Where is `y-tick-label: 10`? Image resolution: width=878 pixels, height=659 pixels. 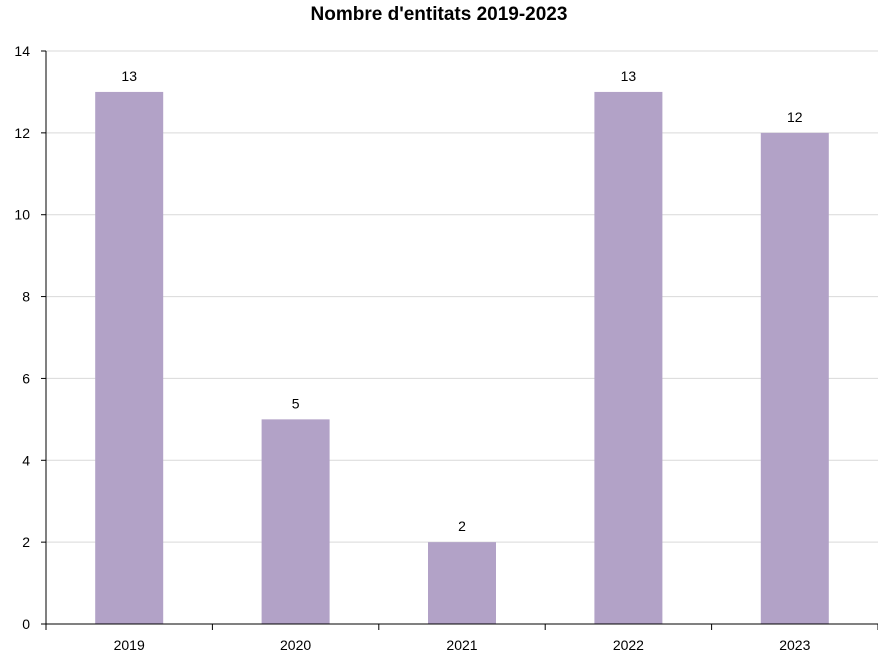
y-tick-label: 10 is located at coordinates (22, 215).